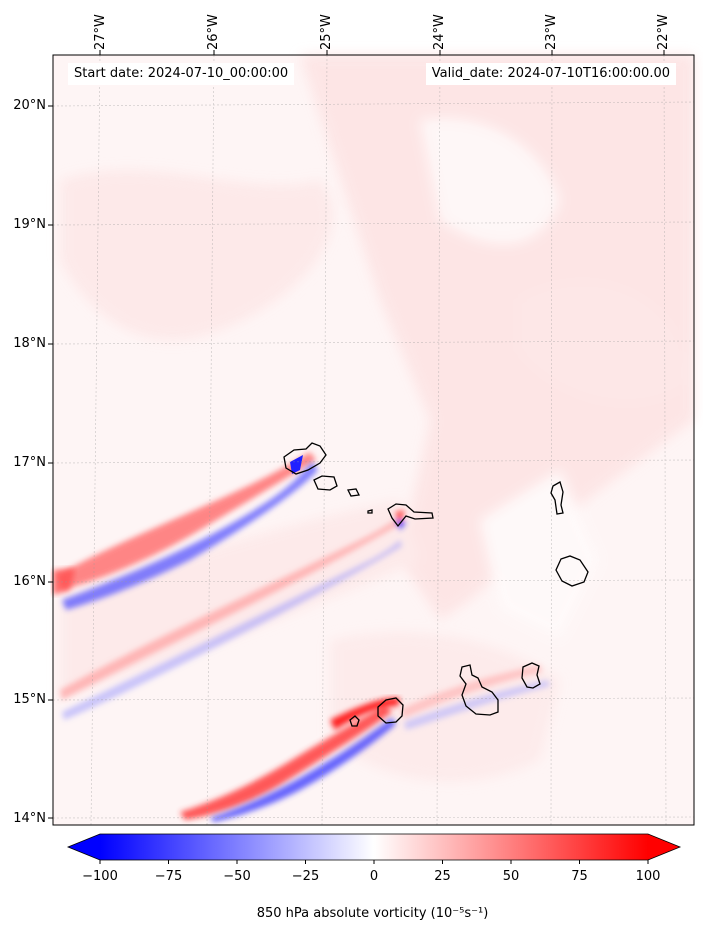 The height and width of the screenshot is (936, 703). Describe the element at coordinates (29, 581) in the screenshot. I see `lat-label-16n: 16°N` at that location.